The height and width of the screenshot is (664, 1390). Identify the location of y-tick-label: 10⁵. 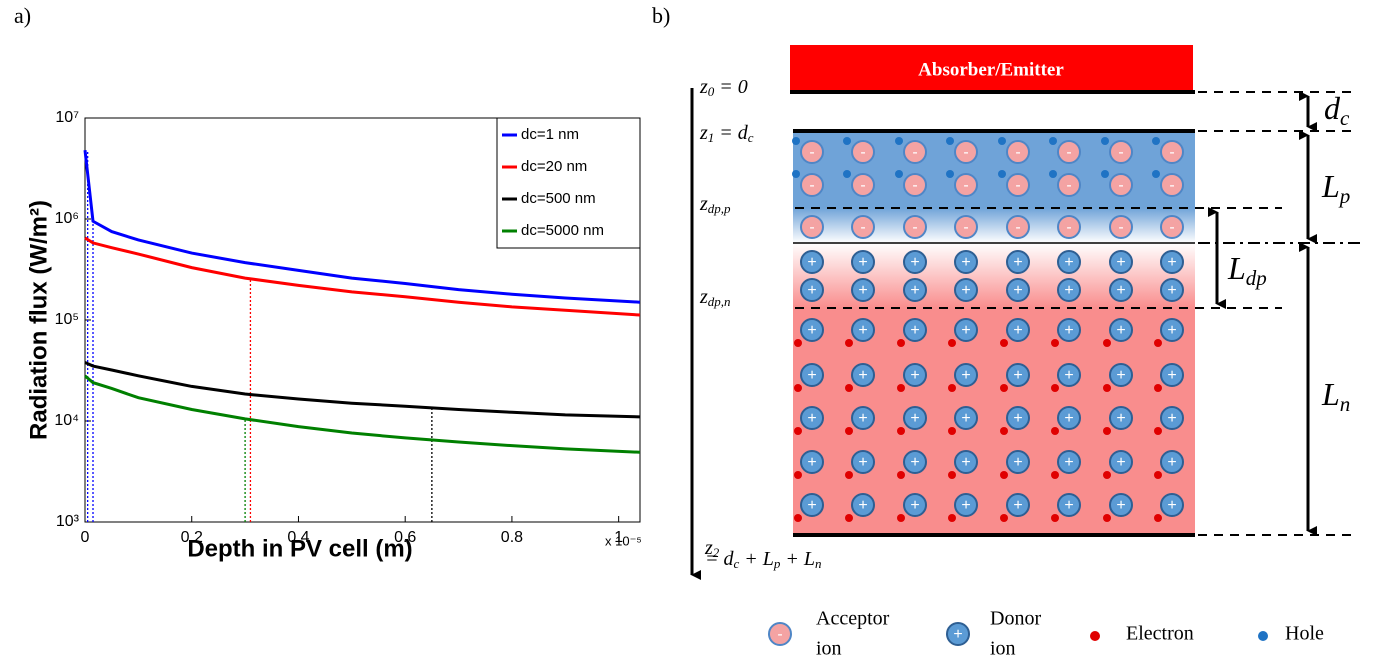
(67, 319).